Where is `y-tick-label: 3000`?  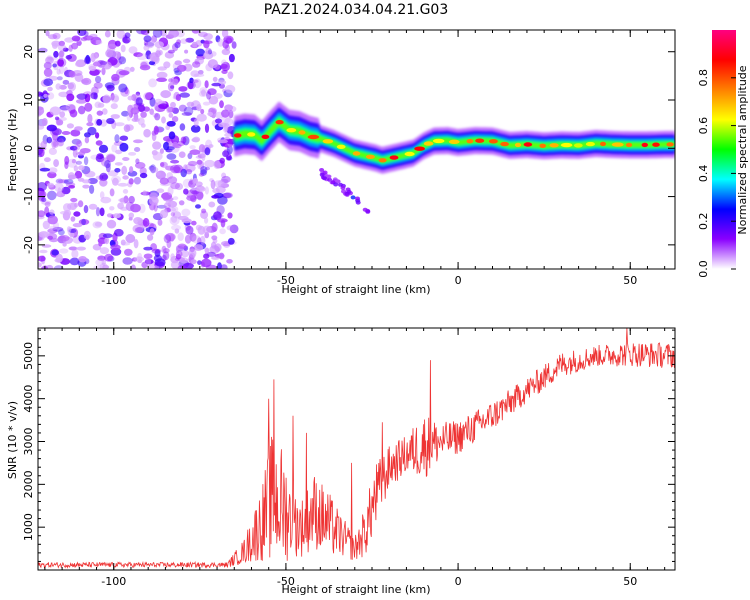 y-tick-label: 3000 is located at coordinates (28, 442).